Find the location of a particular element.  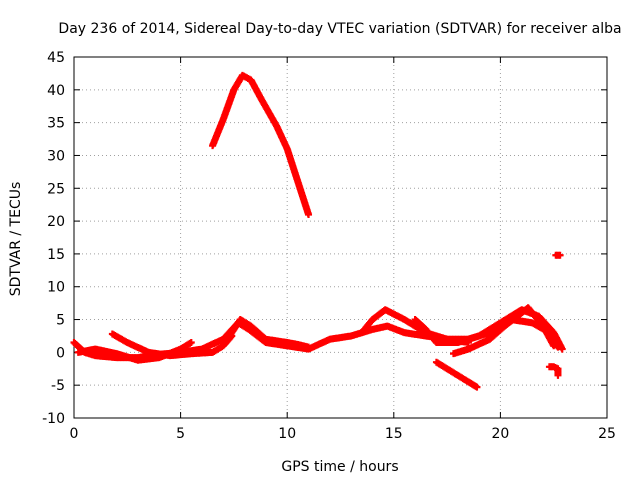

y-tick-label: -5 is located at coordinates (58, 386).